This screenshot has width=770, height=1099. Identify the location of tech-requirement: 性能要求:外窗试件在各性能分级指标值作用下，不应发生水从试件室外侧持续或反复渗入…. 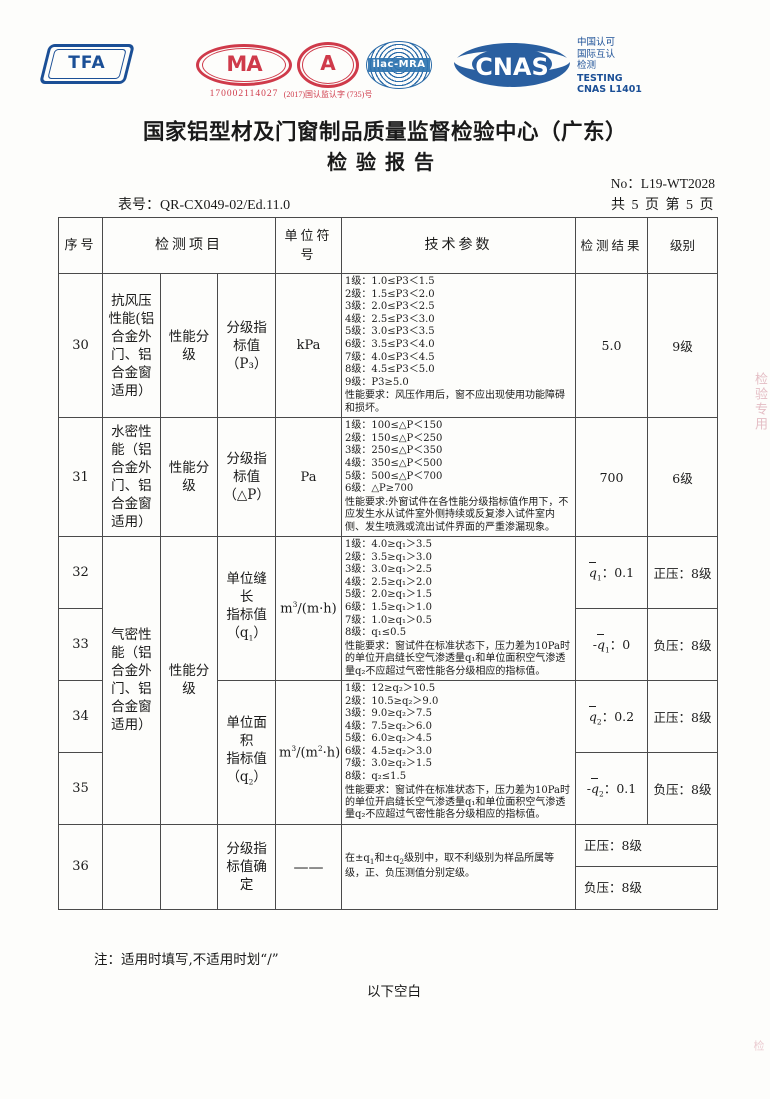
(457, 514).